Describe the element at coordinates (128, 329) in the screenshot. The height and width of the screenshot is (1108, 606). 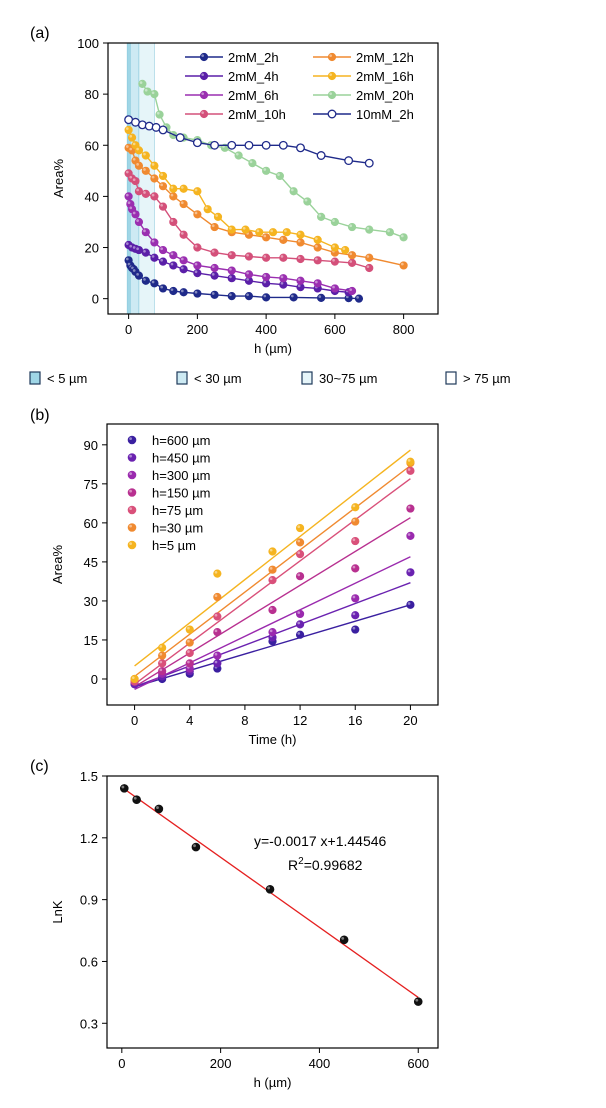
I see `x-tick-label: 0` at that location.